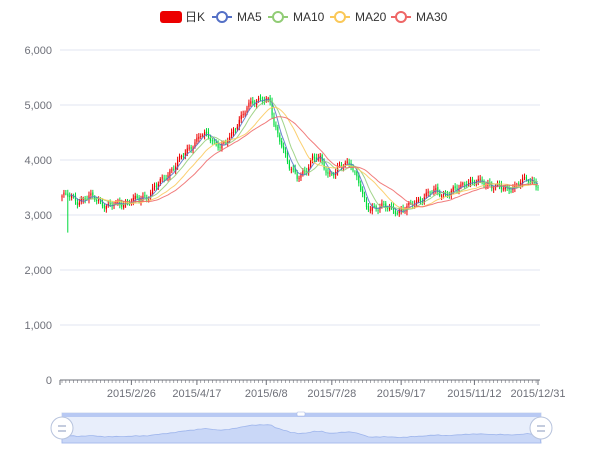 This screenshot has height=455, width=600. What do you see at coordinates (340, 17) in the screenshot?
I see `legend-marker-ma20` at bounding box center [340, 17].